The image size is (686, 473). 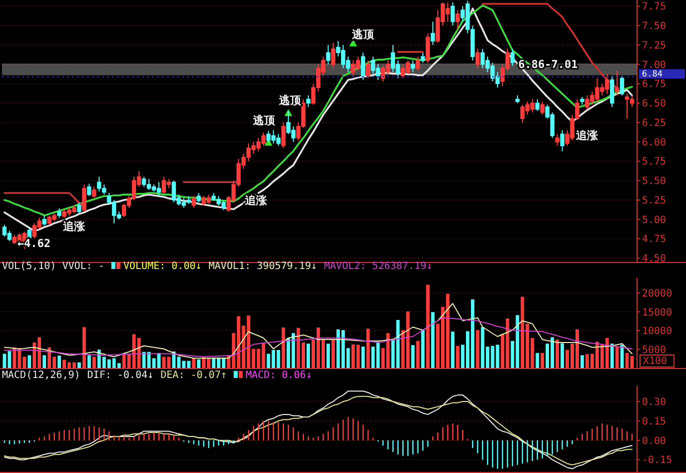 What do you see at coordinates (353, 42) in the screenshot?
I see `point` at bounding box center [353, 42].